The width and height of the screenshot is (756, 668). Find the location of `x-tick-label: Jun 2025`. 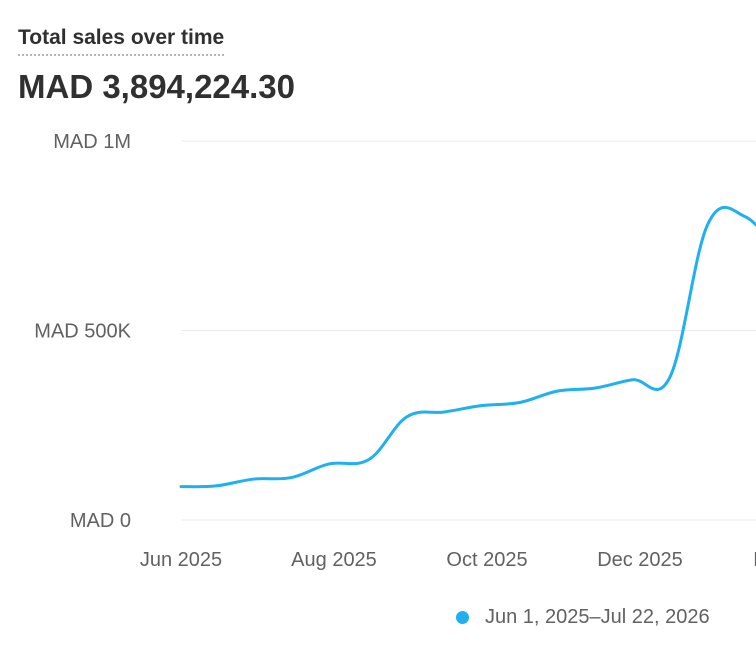

x-tick-label: Jun 2025 is located at coordinates (181, 560).